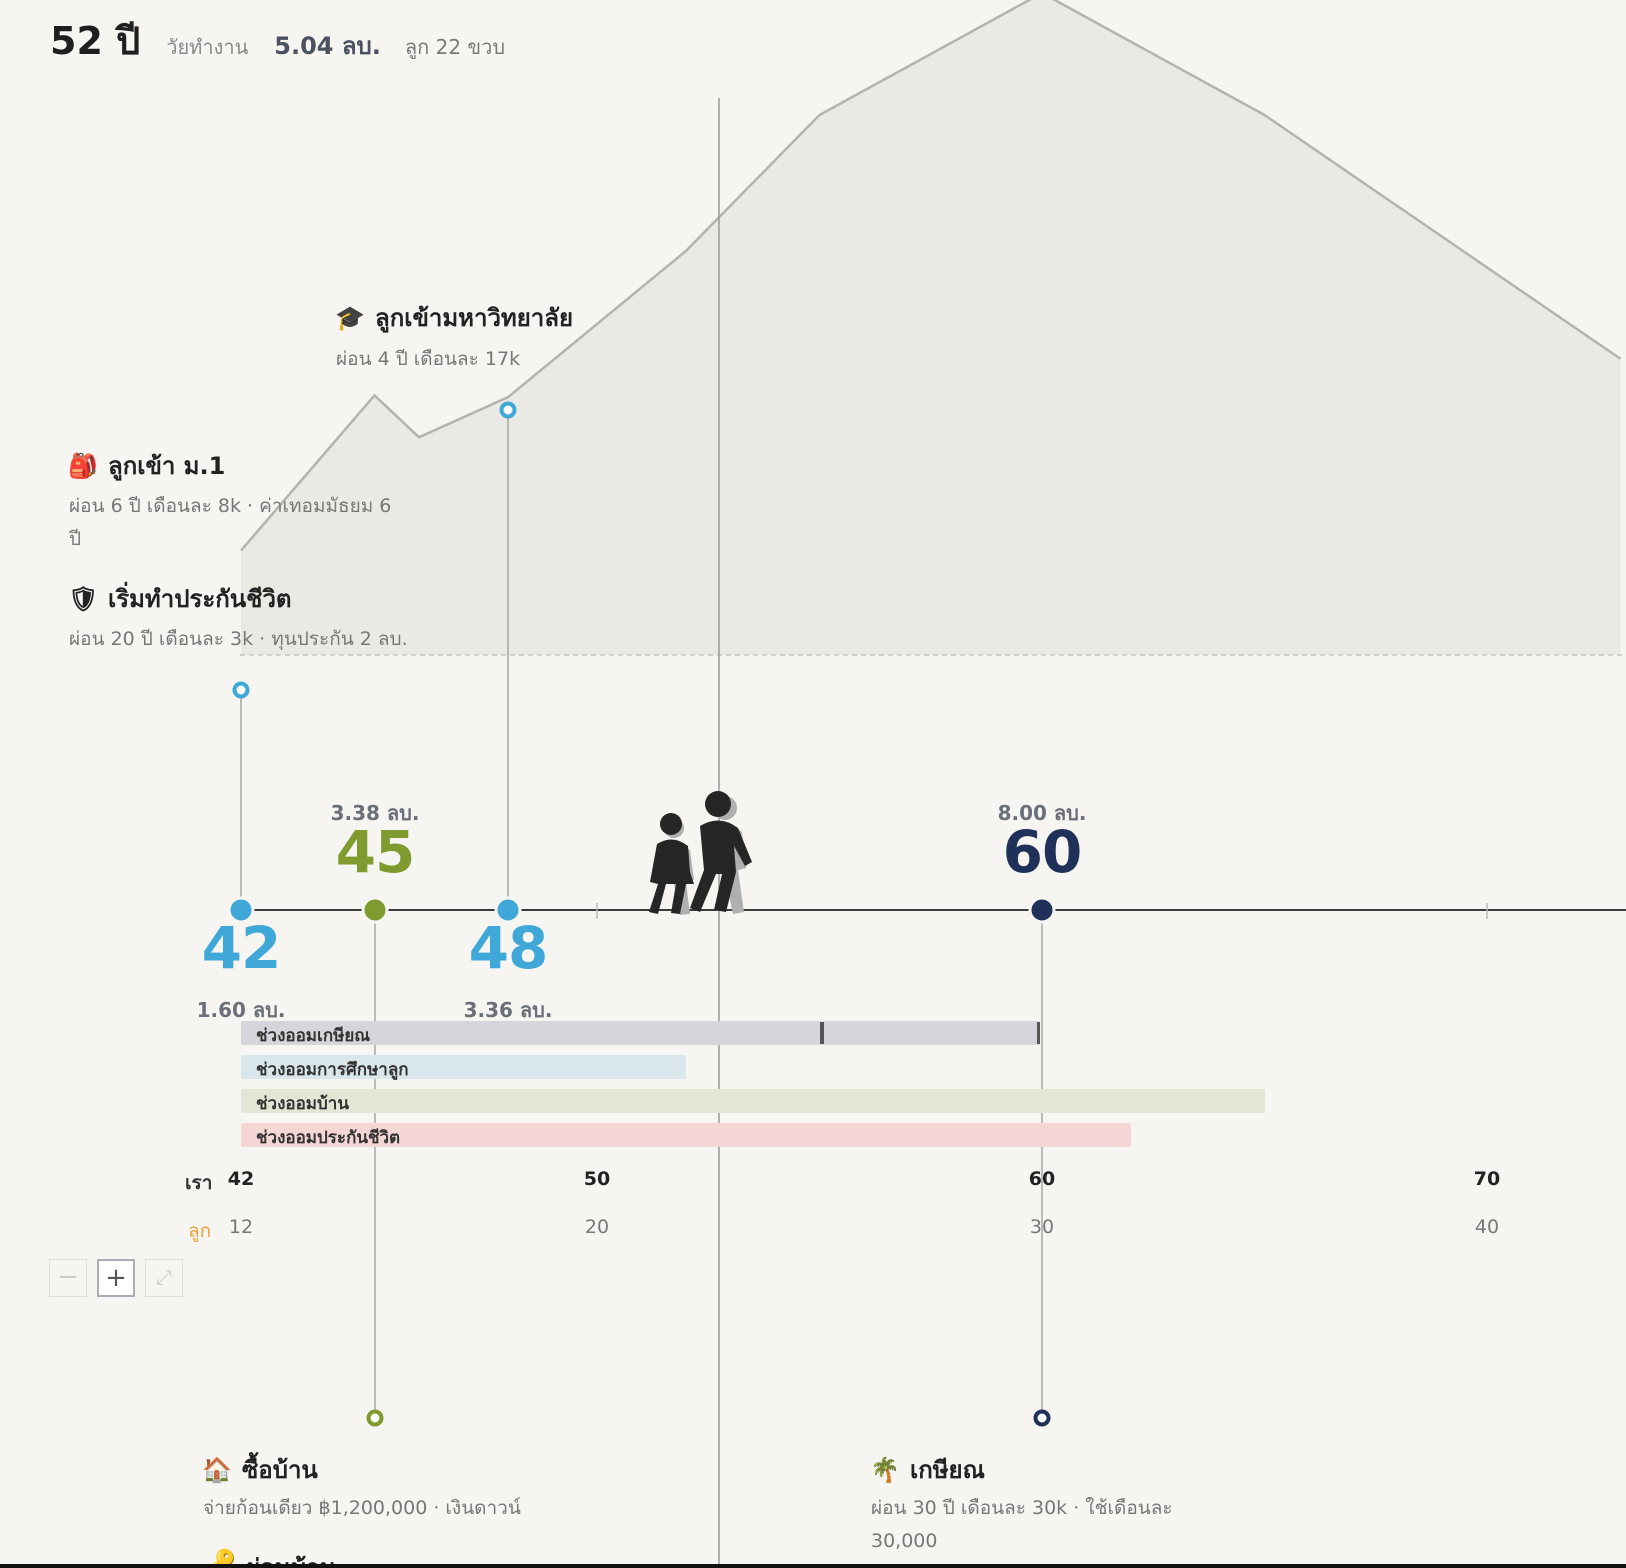 The width and height of the screenshot is (1626, 1568). I want to click on expand-button: ⤢, so click(164, 1278).